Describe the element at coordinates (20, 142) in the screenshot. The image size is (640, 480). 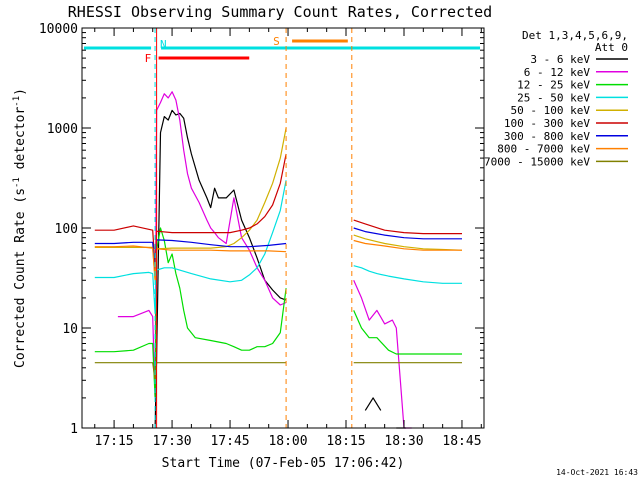
I see `y-axis-label-mid: detector` at that location.